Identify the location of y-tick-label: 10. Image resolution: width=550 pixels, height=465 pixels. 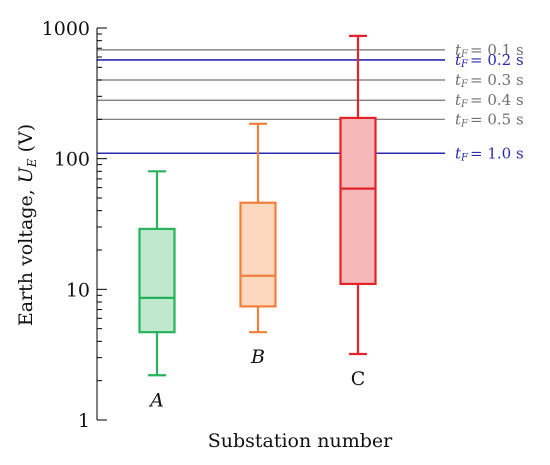
(78, 290).